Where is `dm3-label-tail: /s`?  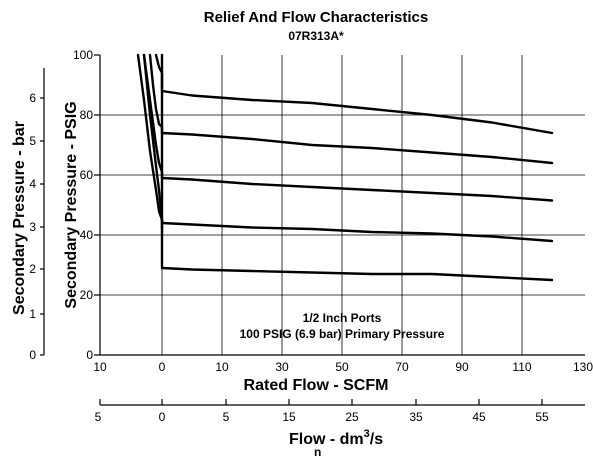 dm3-label-tail: /s is located at coordinates (376, 439).